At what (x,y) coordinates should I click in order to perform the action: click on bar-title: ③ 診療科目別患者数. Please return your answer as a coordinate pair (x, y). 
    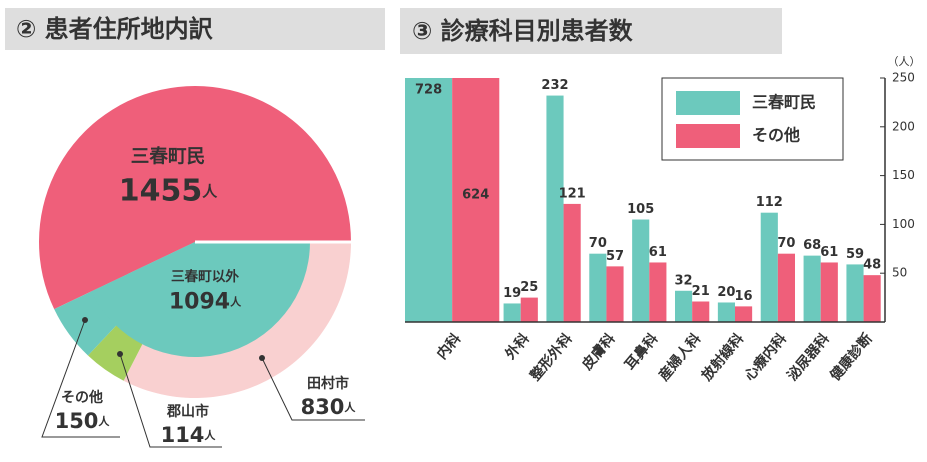
    Looking at the image, I should click on (523, 31).